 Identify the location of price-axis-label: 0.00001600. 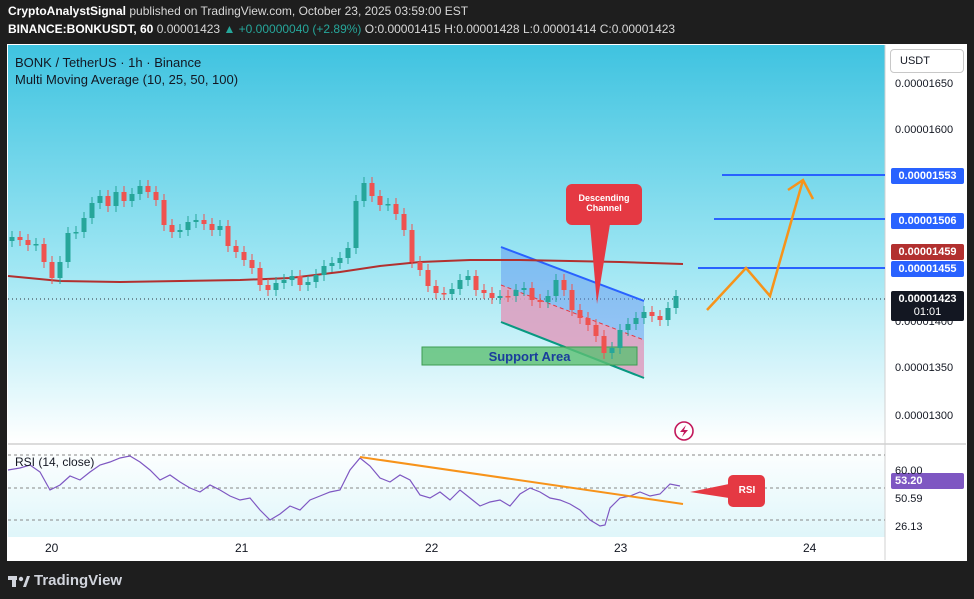
(924, 130).